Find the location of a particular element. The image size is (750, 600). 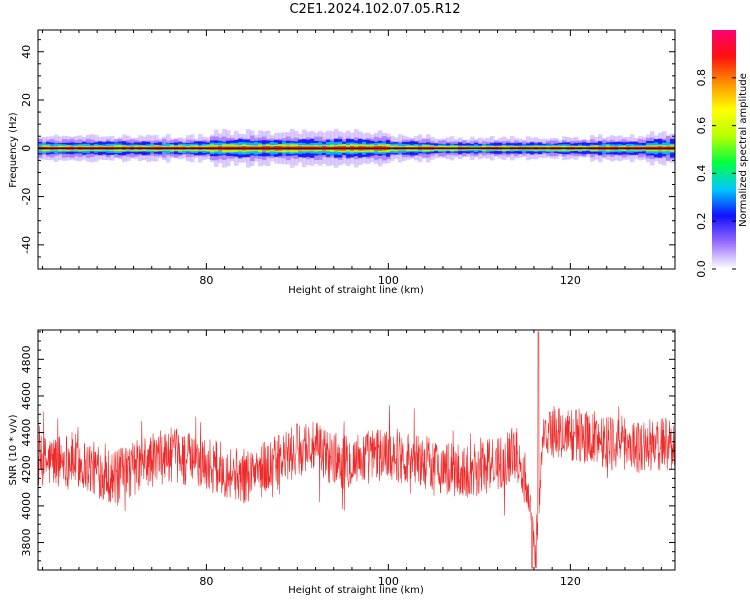

bottom-x-tick-label: 80 is located at coordinates (206, 581).